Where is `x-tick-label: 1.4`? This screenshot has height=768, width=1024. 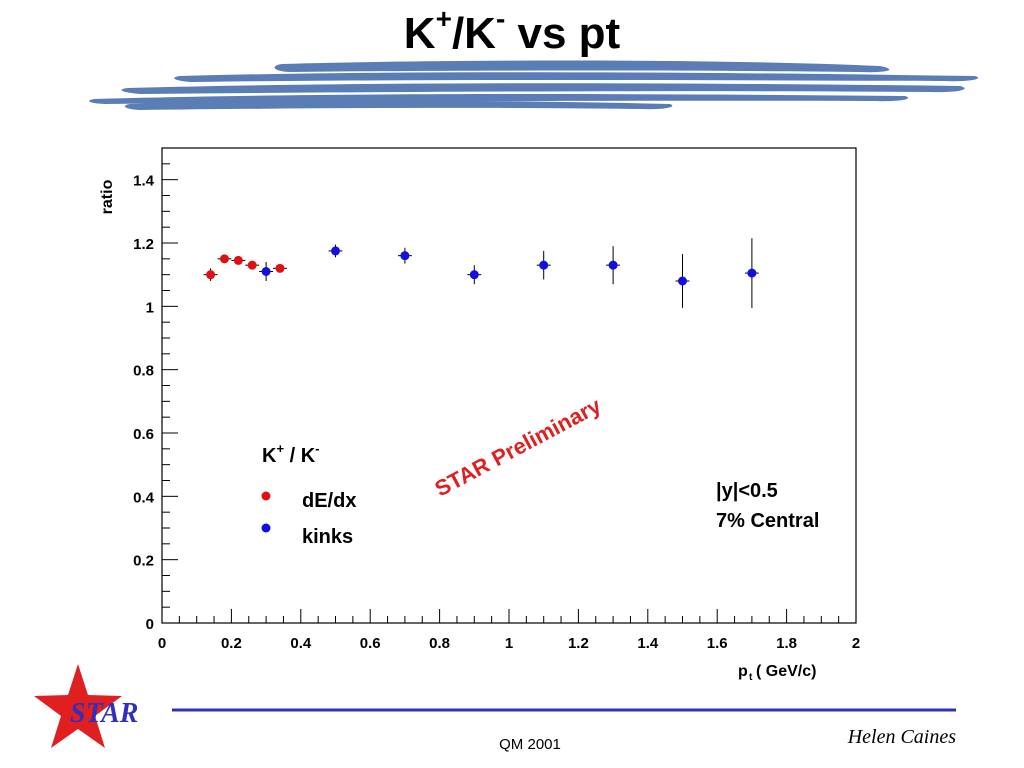 x-tick-label: 1.4 is located at coordinates (648, 643).